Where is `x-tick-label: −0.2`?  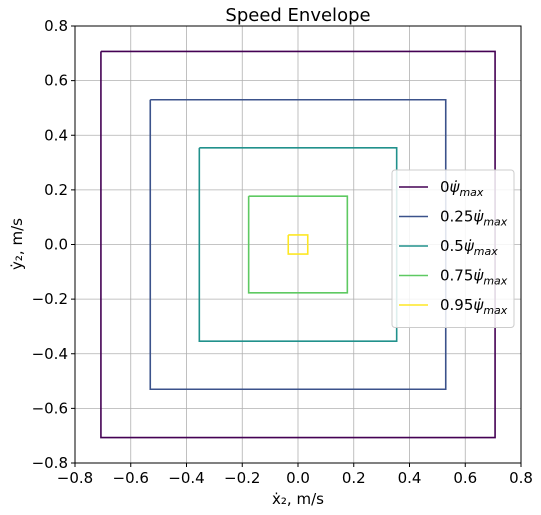
x-tick-label: −0.2 is located at coordinates (242, 478).